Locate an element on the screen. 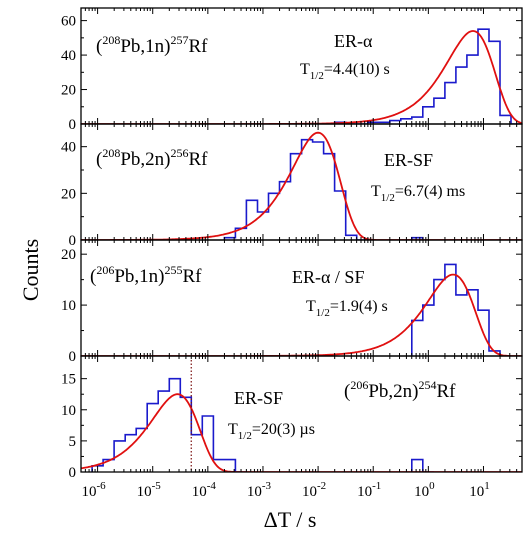 This screenshot has width=524, height=537. half-life-label: T1/2=20(3) µs is located at coordinates (271, 431).